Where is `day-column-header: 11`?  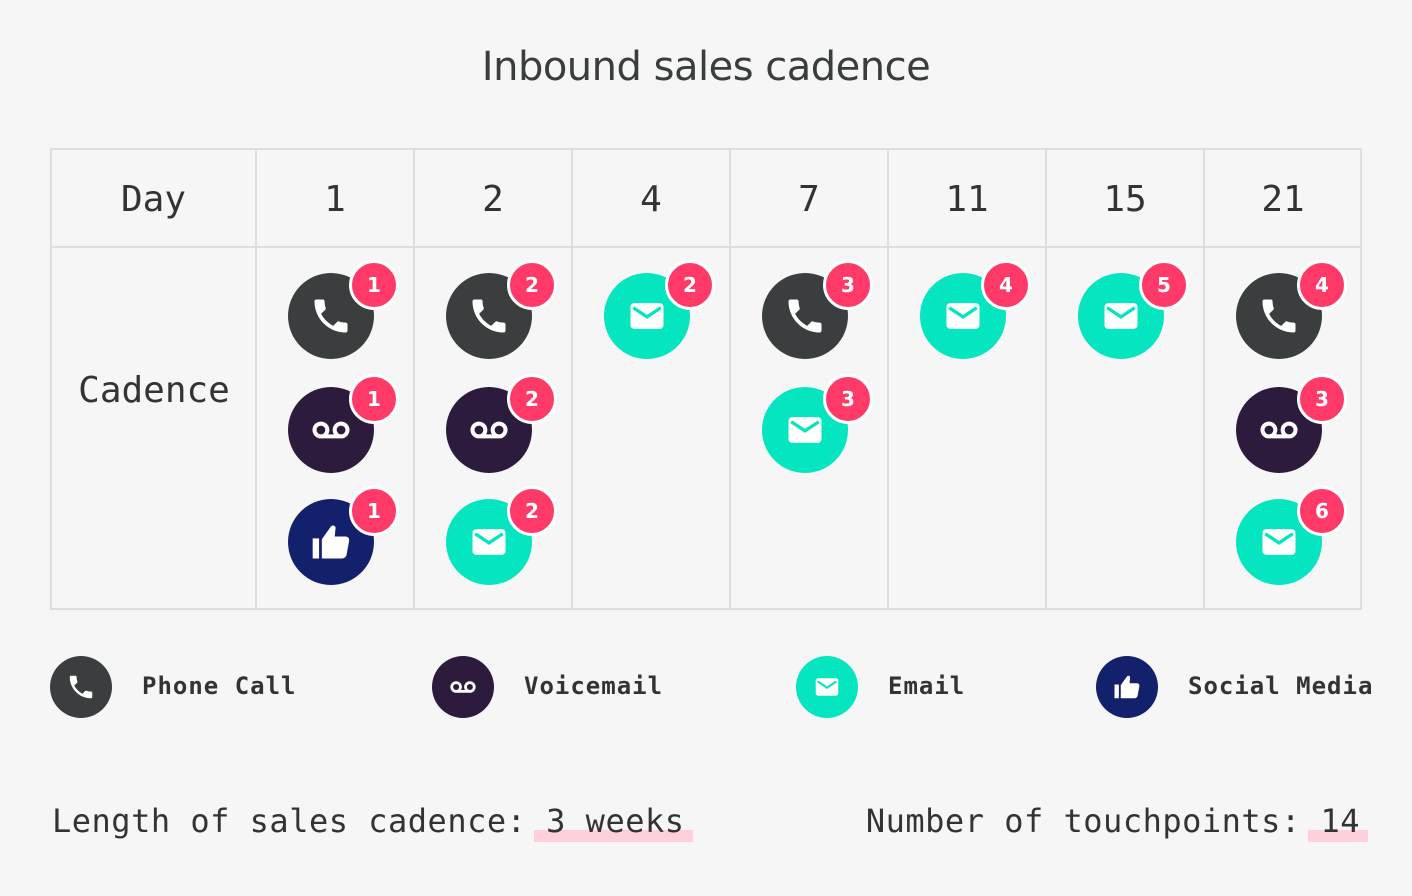
day-column-header: 11 is located at coordinates (967, 199).